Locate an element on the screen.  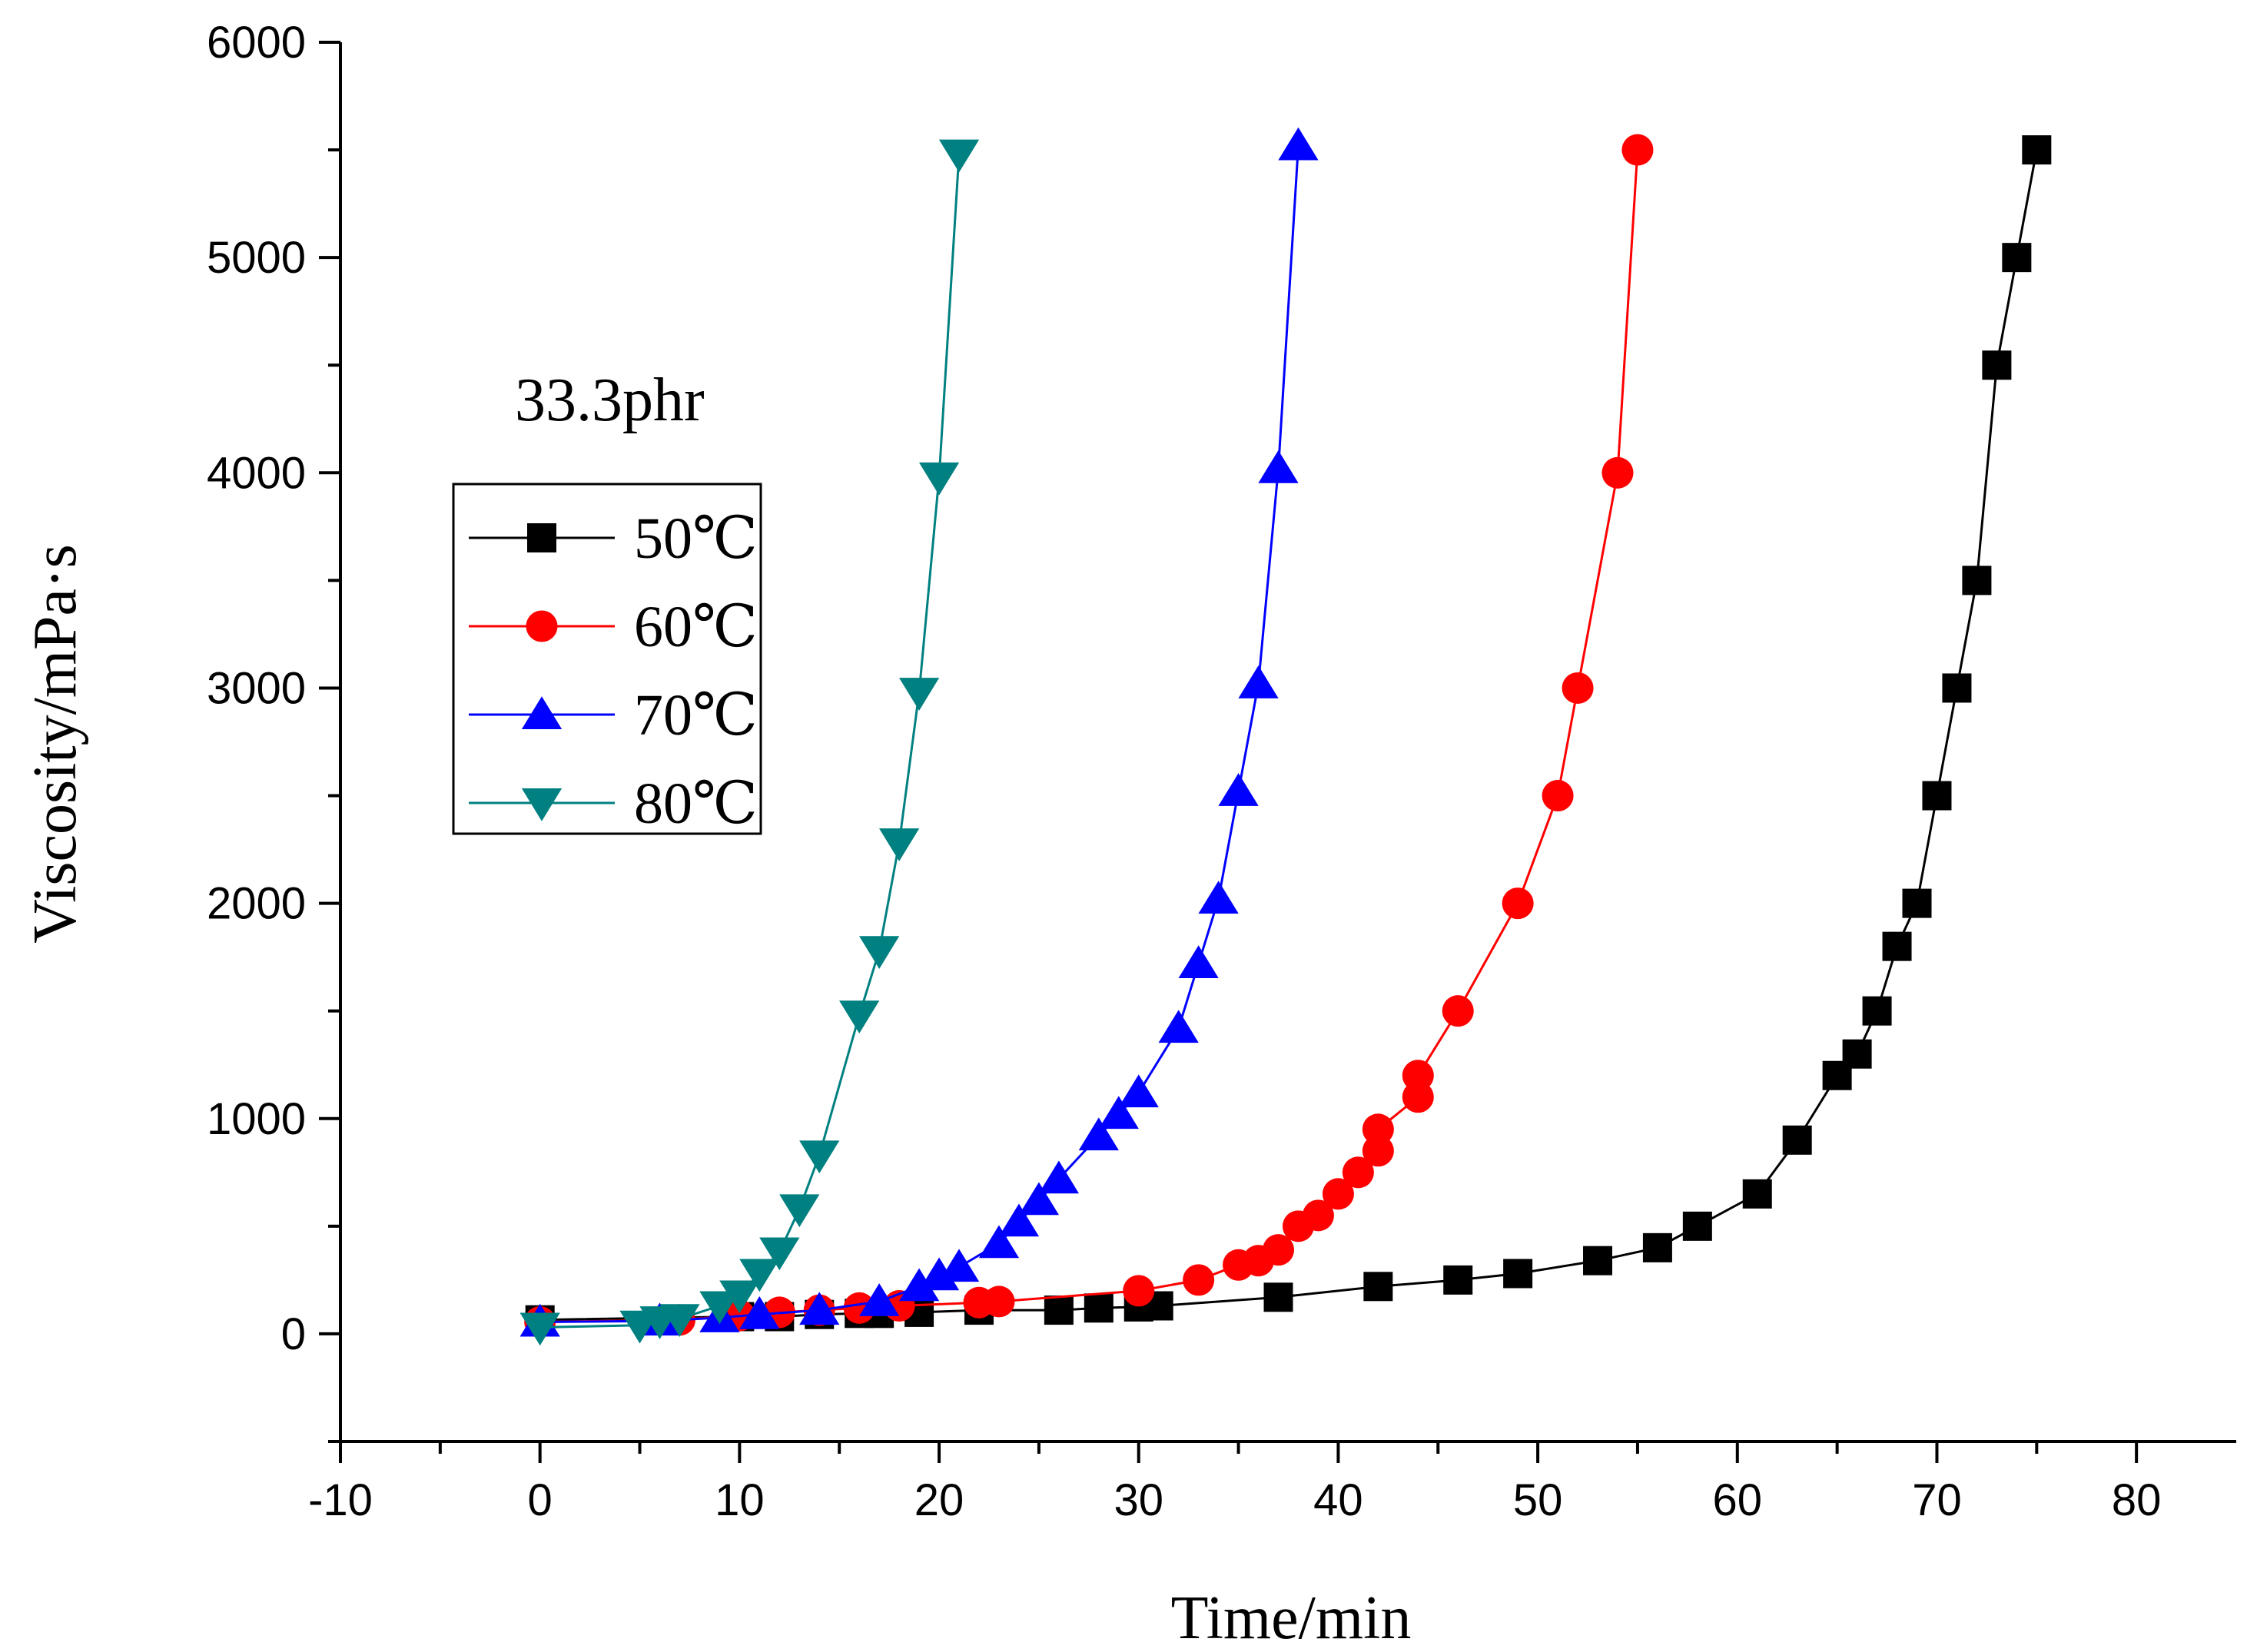
x-tick-label: -10 is located at coordinates (340, 1500).